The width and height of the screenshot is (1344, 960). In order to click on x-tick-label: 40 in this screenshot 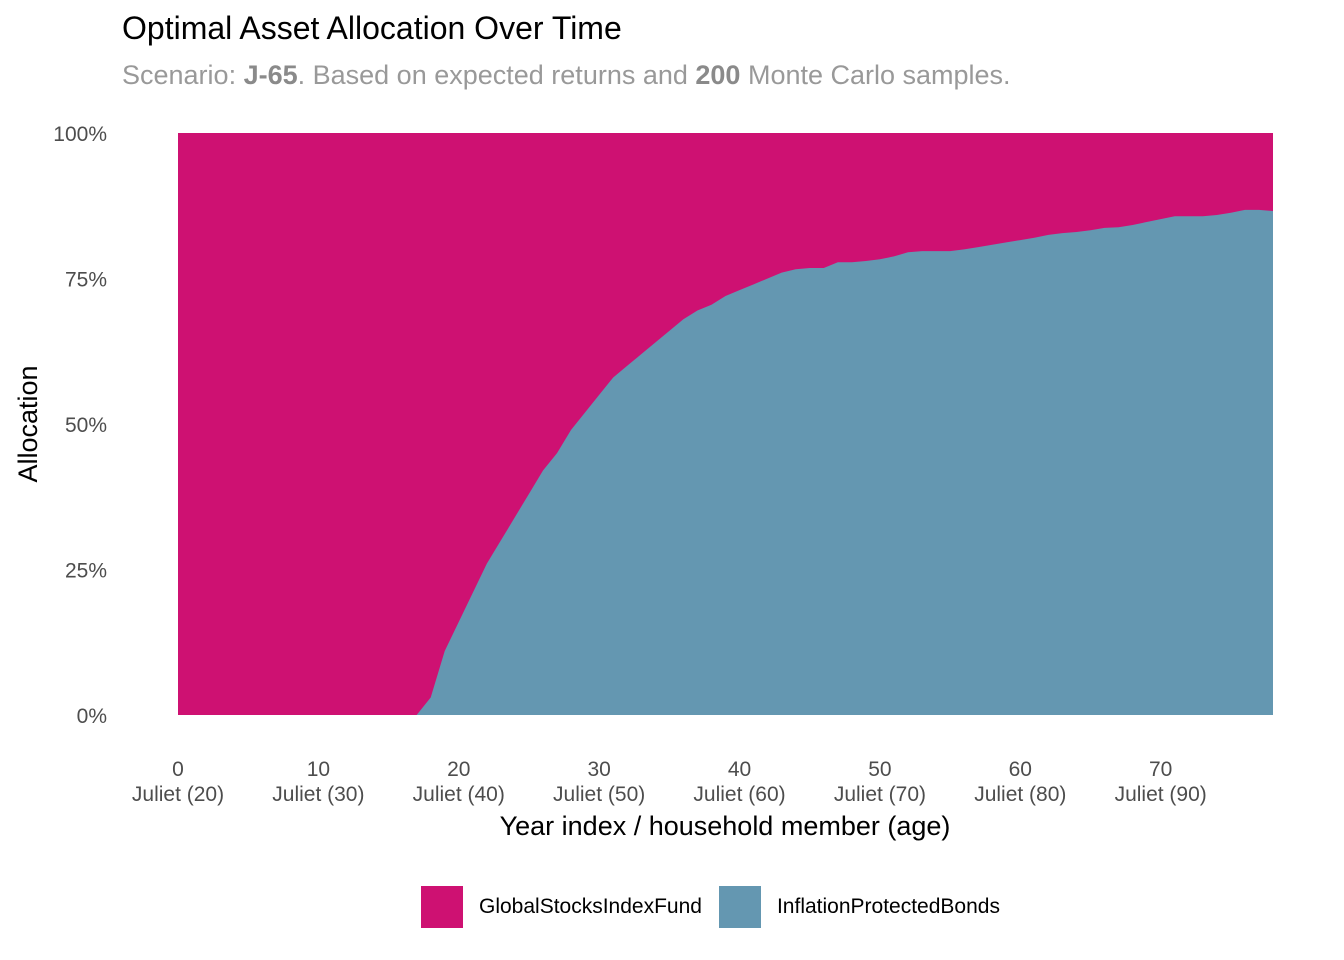, I will do `click(739, 769)`.